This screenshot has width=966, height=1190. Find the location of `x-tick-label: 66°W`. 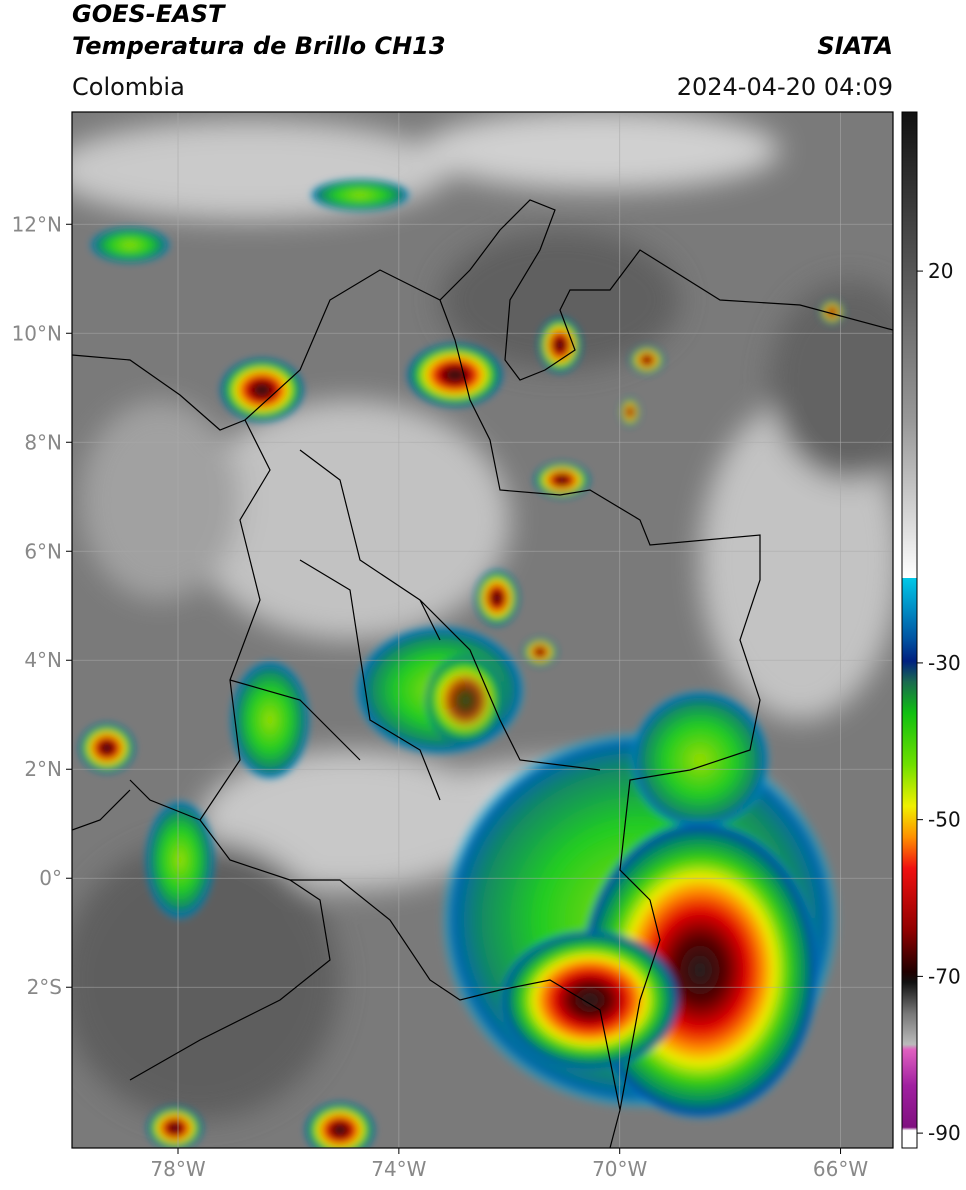

x-tick-label: 66°W is located at coordinates (840, 1169).